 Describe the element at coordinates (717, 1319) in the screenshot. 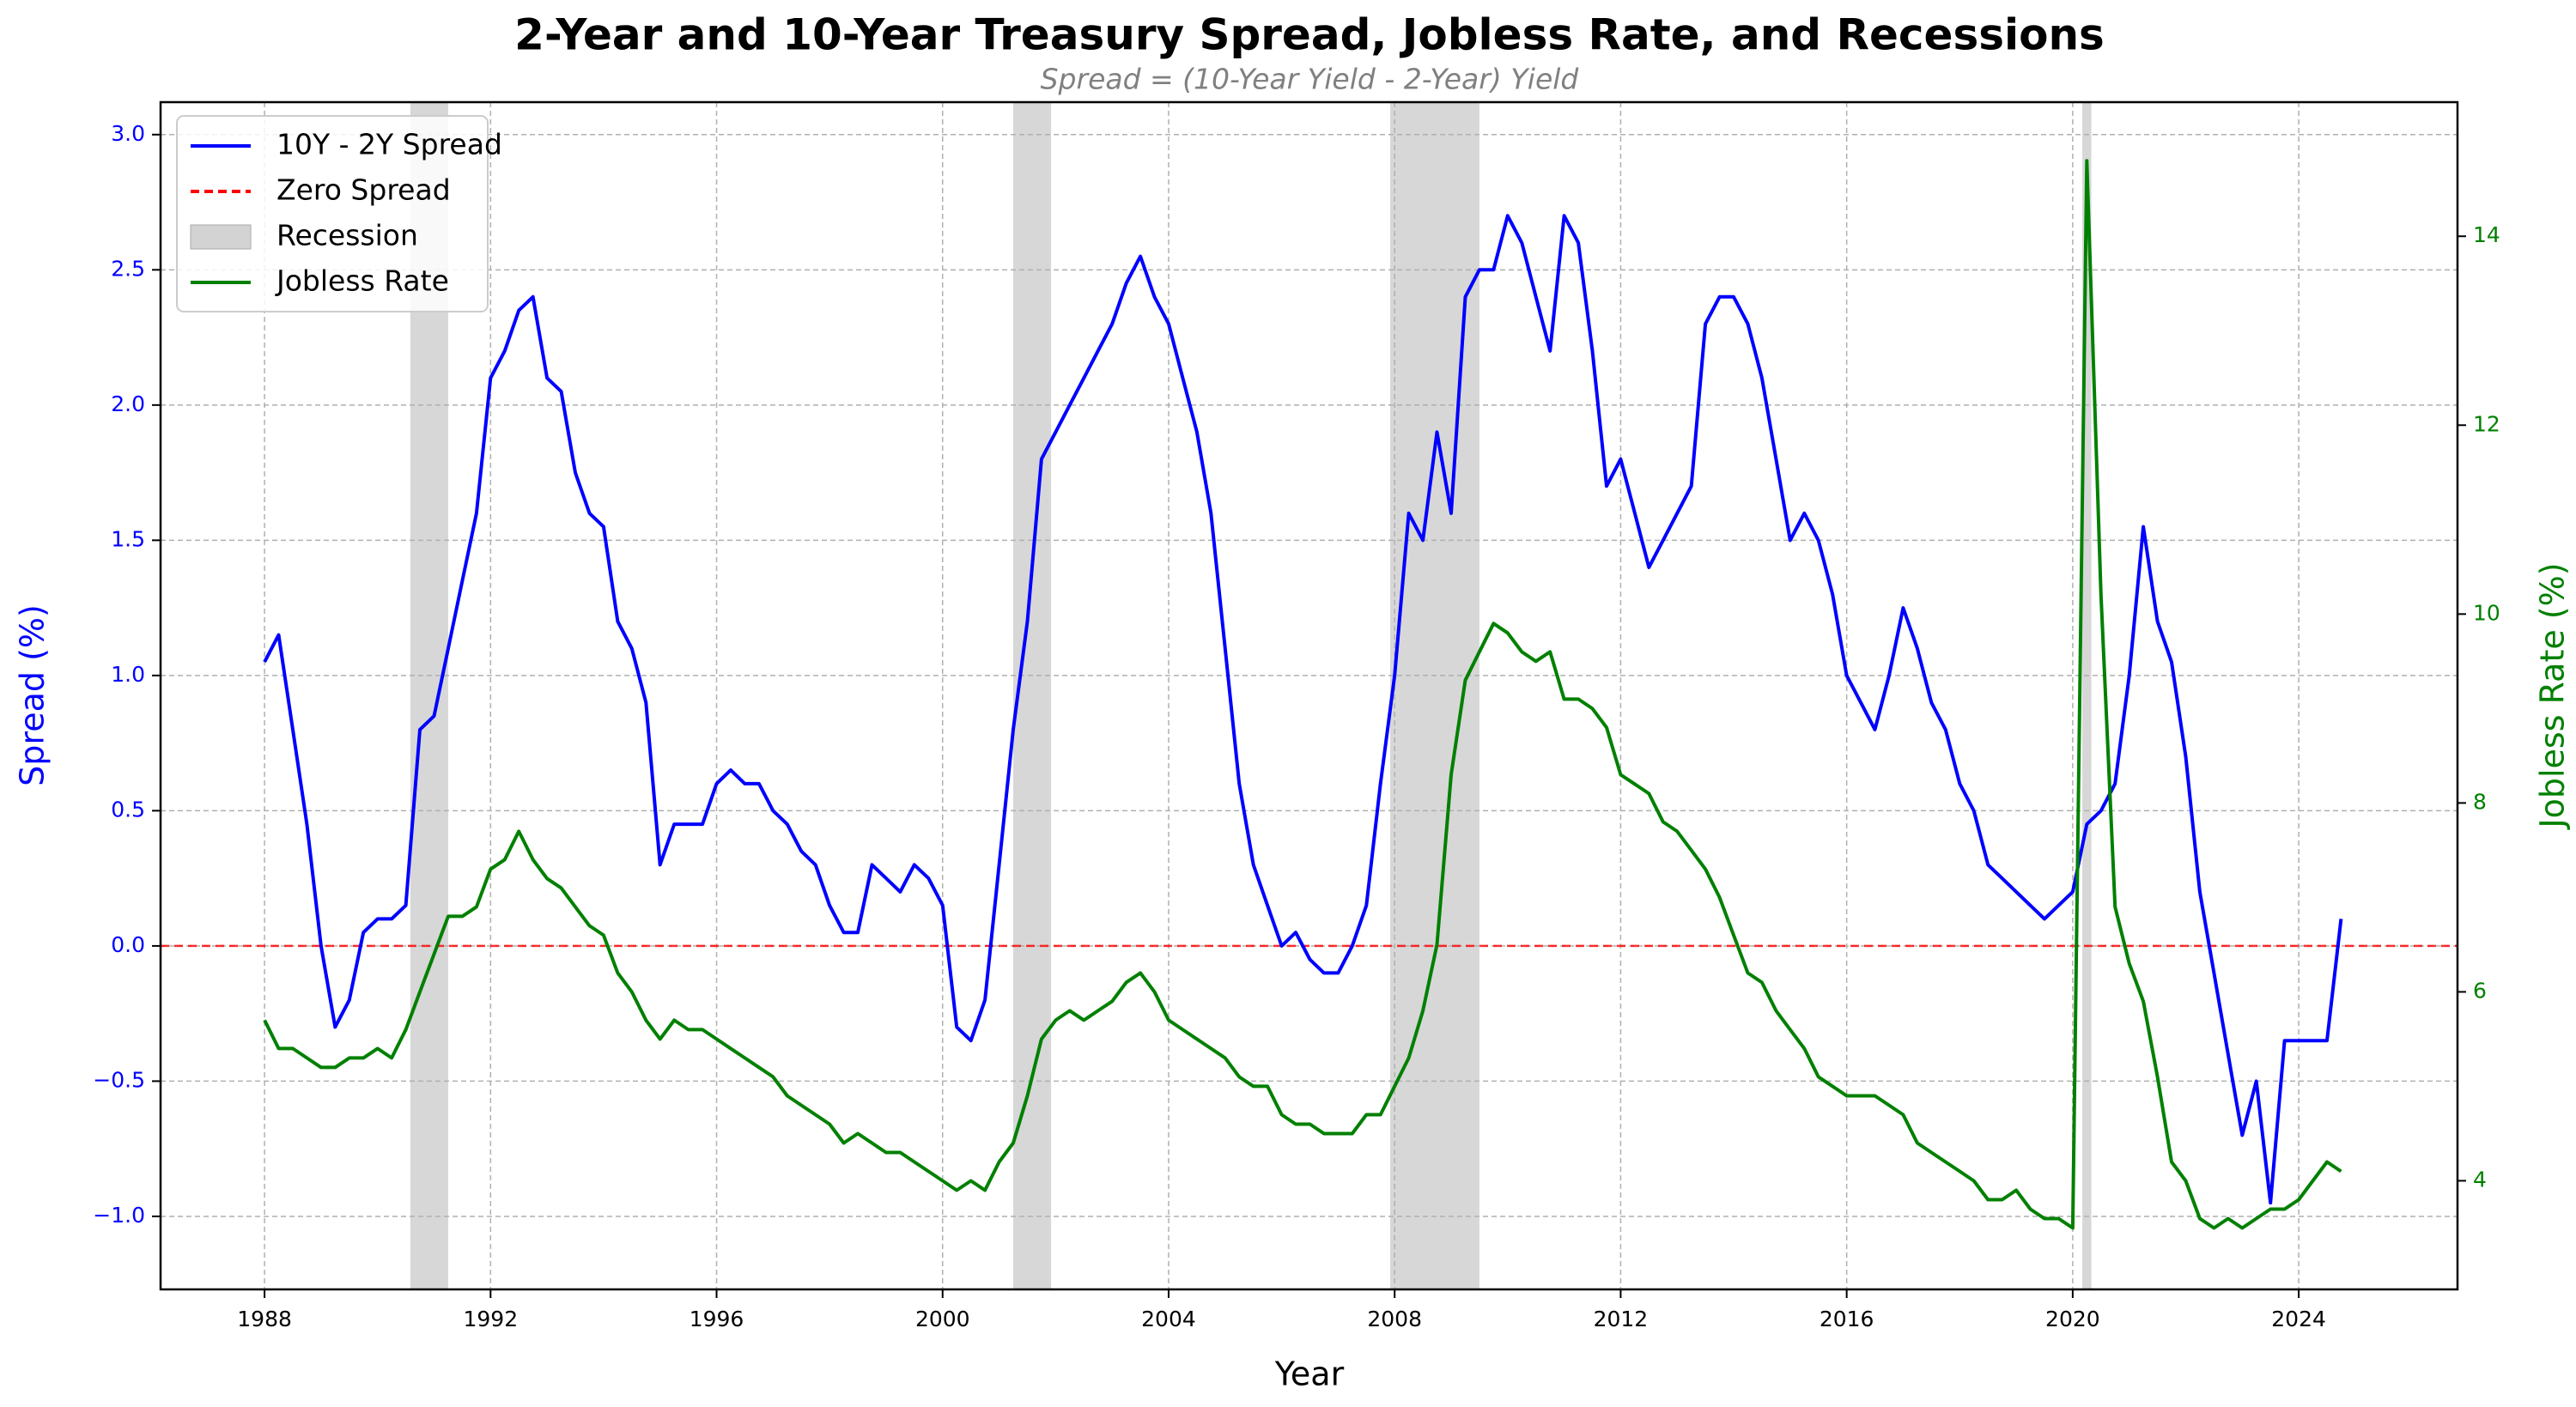

I see `x-tick-label: 1996` at that location.